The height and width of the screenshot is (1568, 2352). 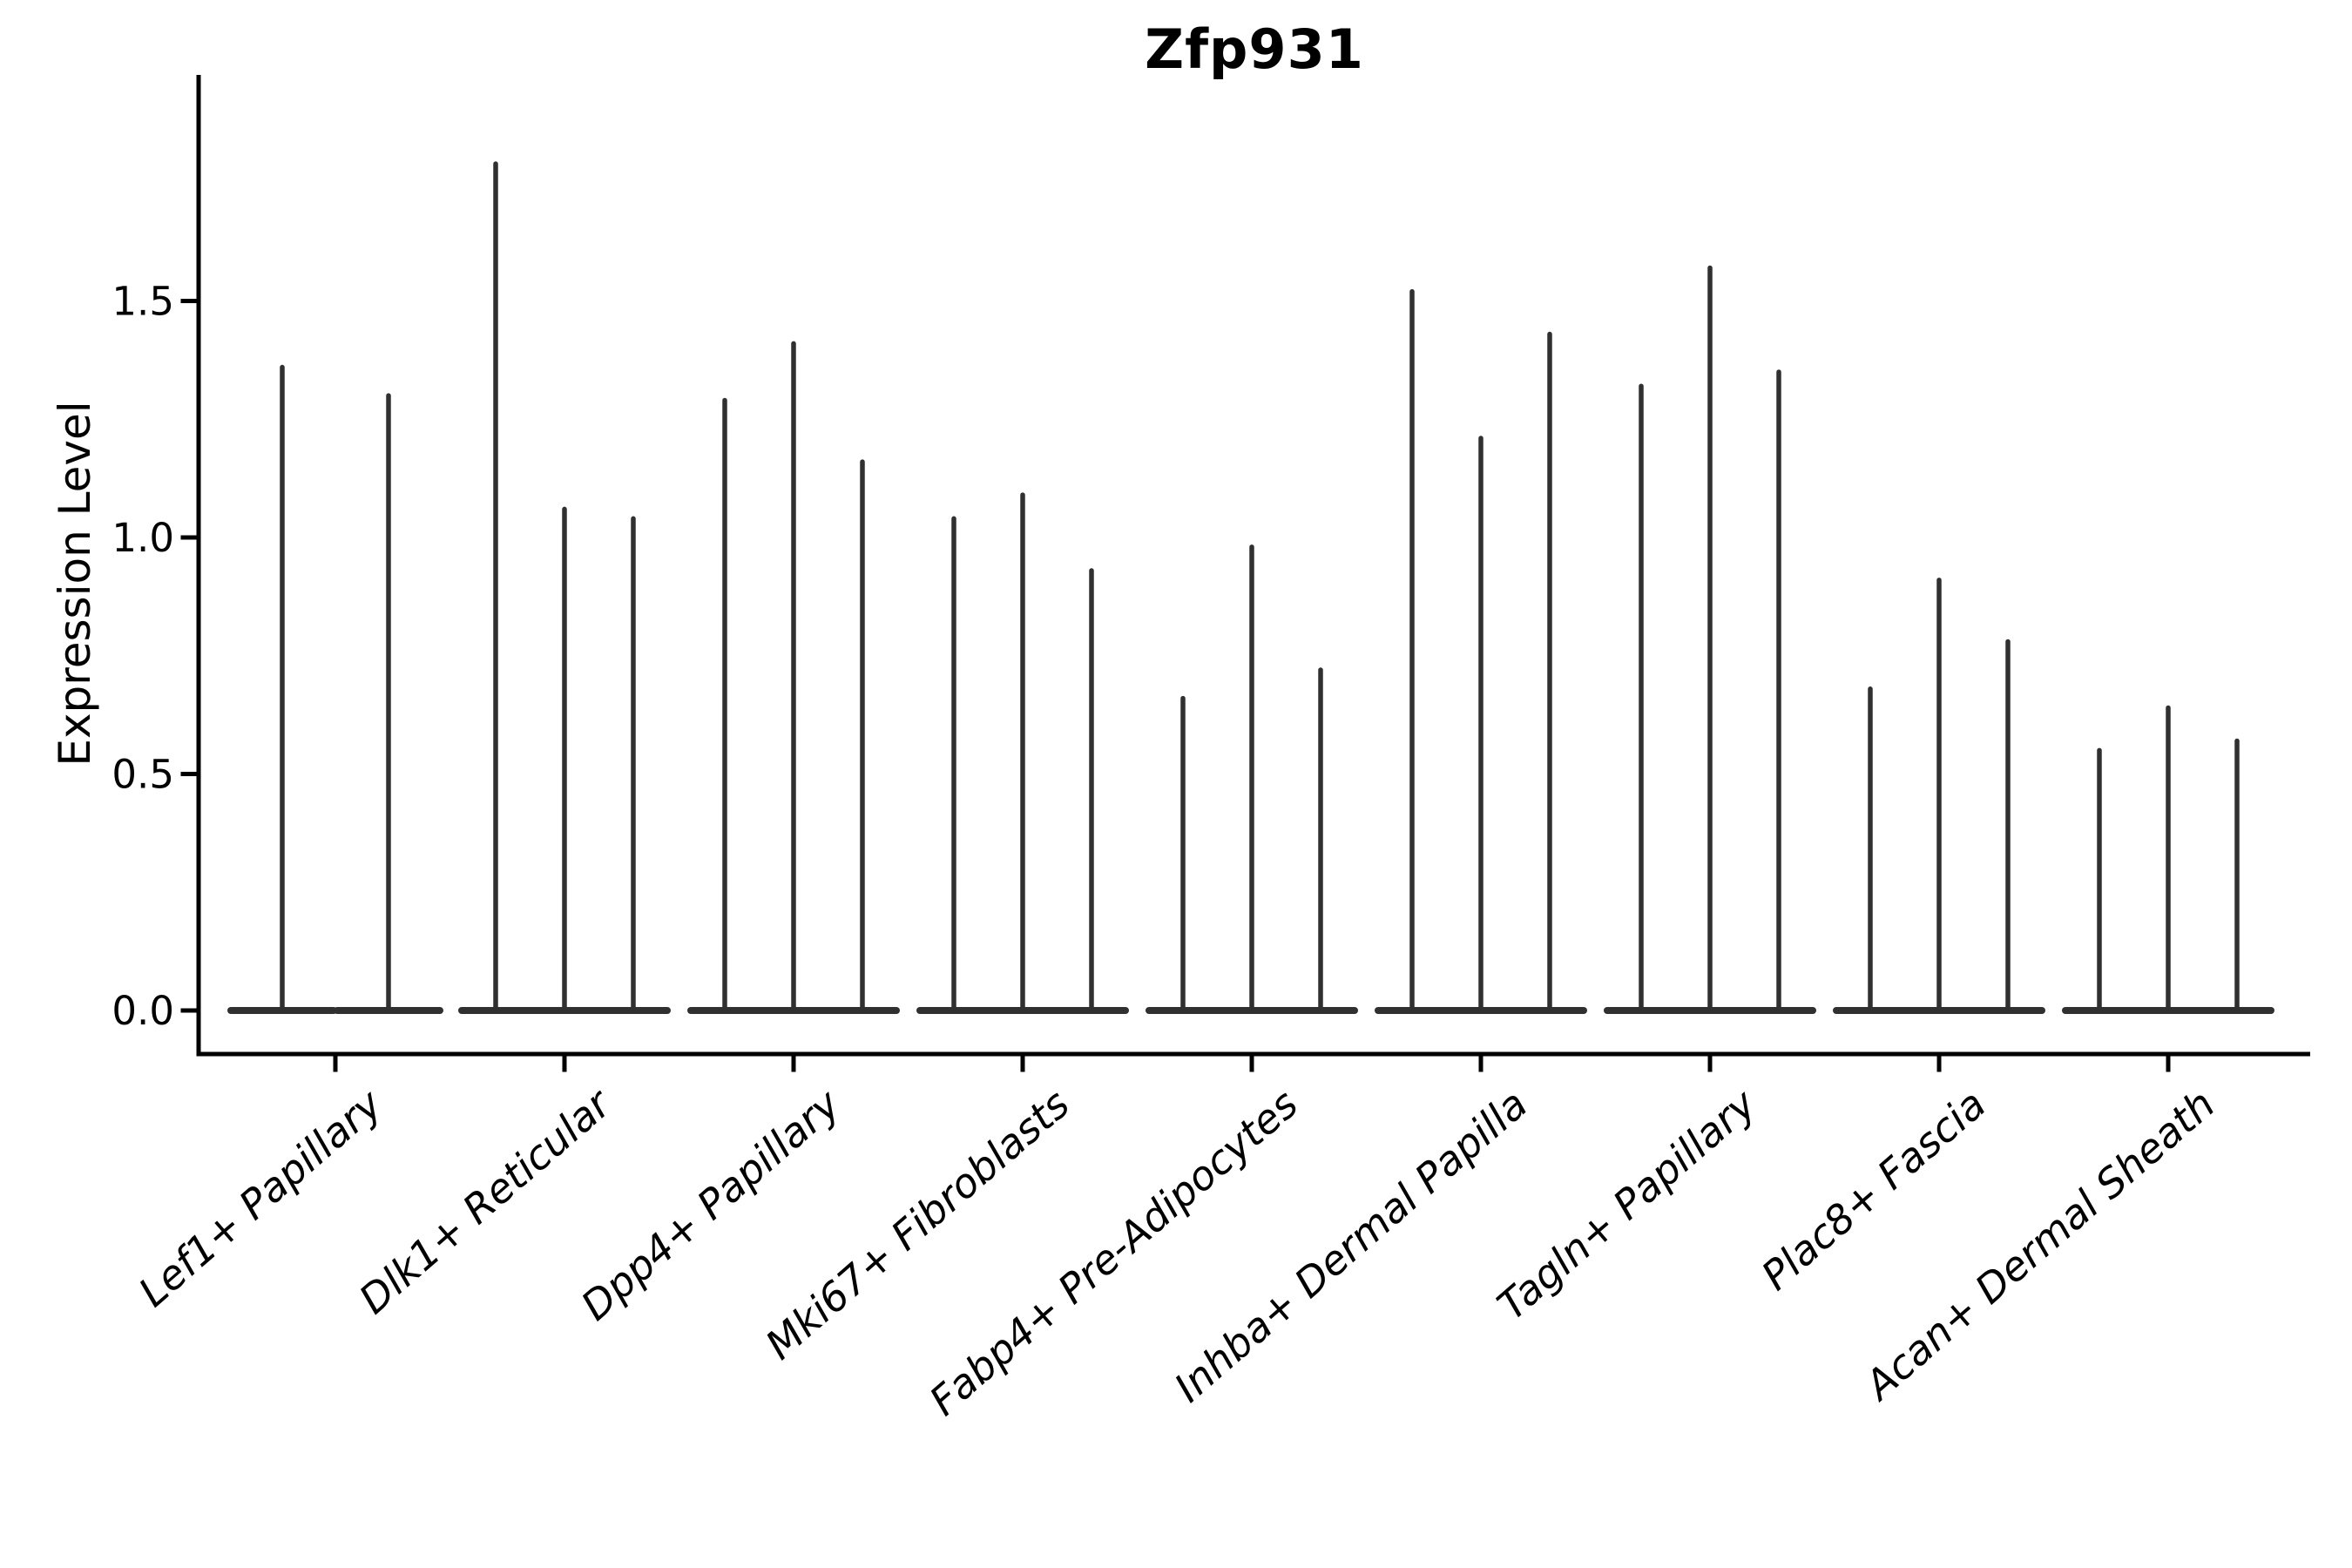 I want to click on chart-title: Zfp931, so click(x=1254, y=49).